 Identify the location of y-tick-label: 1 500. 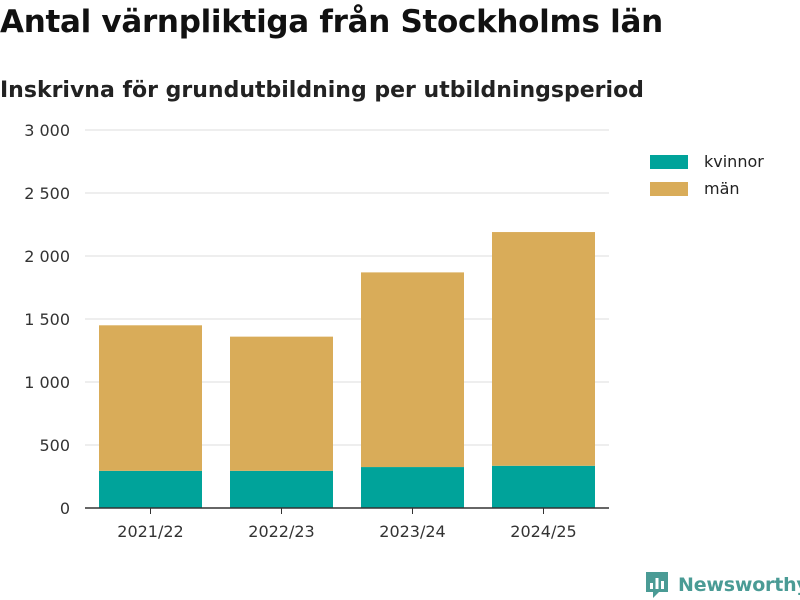
(47, 319).